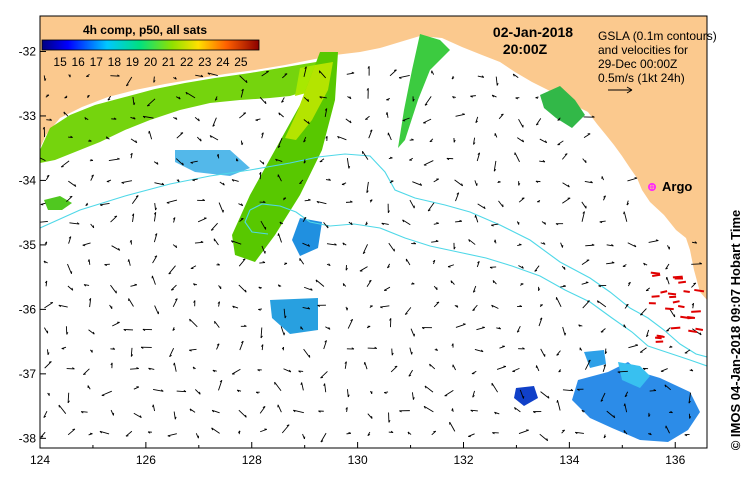  I want to click on colorbar-ticks: 15 16 17 18 19 20 21 22 23 24 25, so click(150, 62).